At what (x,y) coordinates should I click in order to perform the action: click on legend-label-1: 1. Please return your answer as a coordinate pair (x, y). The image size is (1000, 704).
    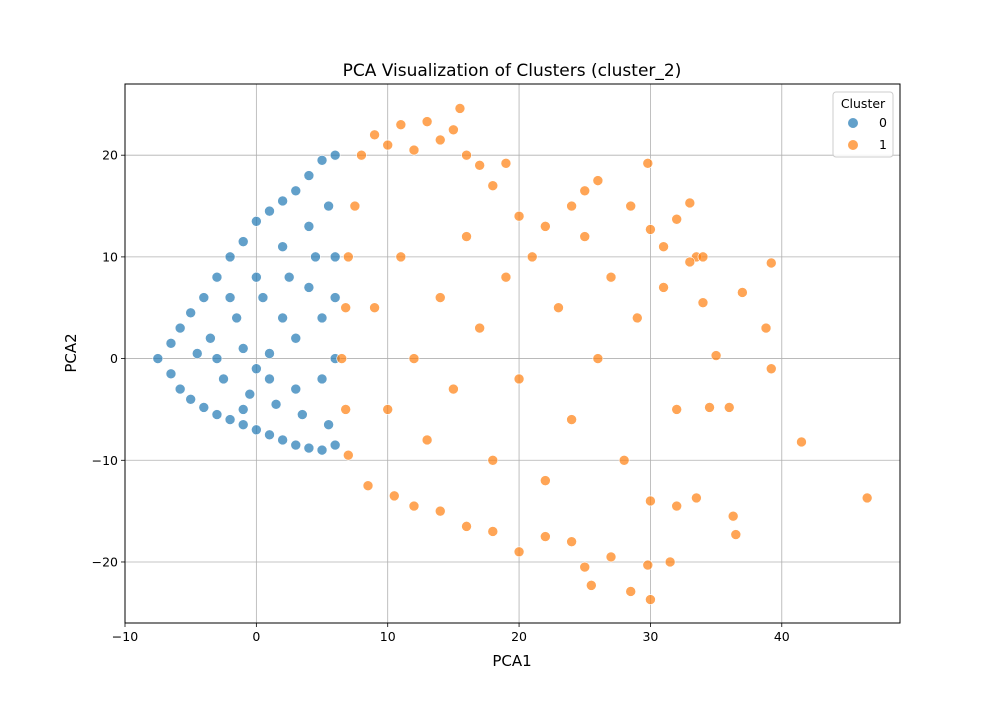
    Looking at the image, I should click on (883, 144).